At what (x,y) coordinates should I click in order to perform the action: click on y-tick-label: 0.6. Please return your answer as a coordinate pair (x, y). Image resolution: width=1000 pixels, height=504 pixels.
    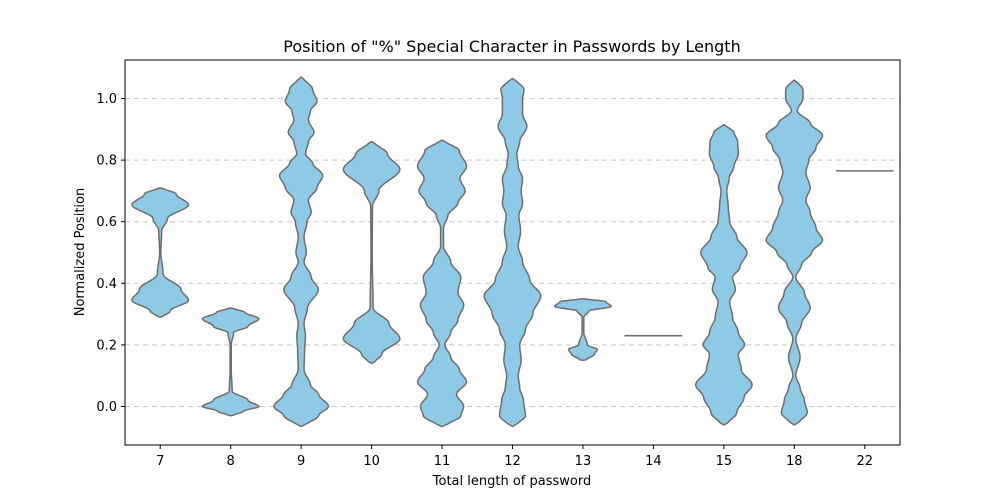
    Looking at the image, I should click on (106, 222).